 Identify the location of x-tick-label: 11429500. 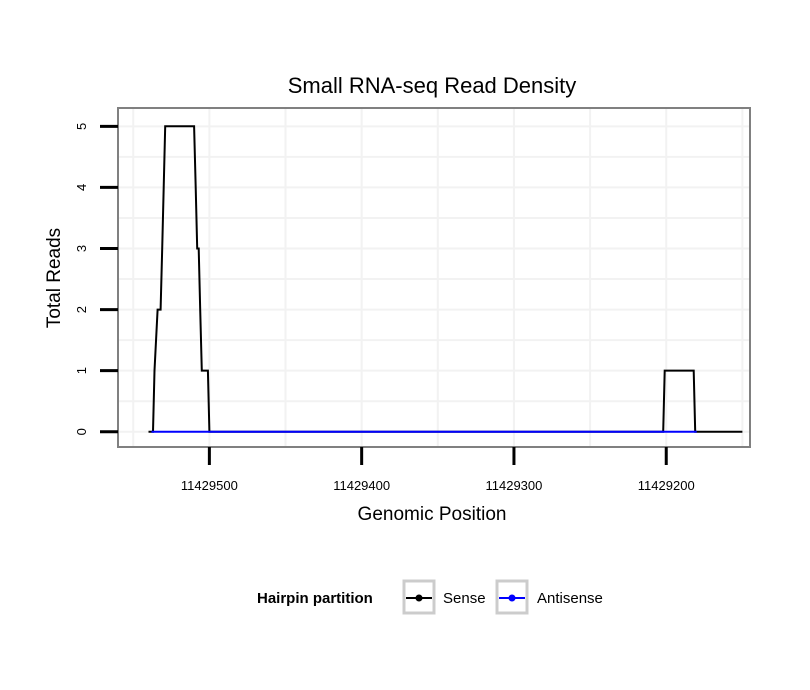
(209, 485).